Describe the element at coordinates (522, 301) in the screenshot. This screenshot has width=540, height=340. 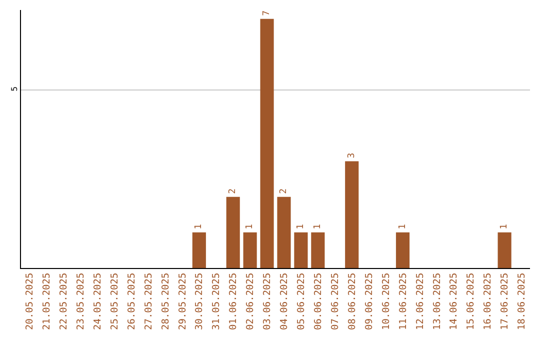
I see `x-tick-label: 18.06.2025` at that location.